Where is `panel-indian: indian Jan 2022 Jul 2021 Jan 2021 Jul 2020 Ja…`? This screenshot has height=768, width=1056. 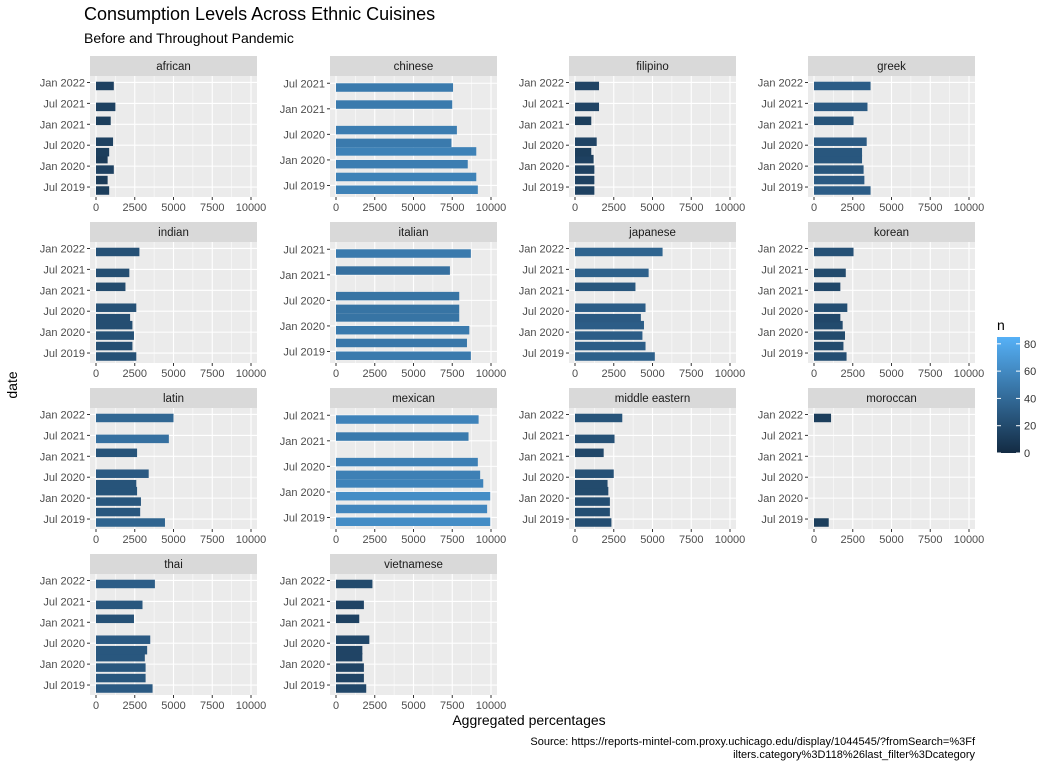 panel-indian: indian Jan 2022 Jul 2021 Jan 2021 Jul 2020 Ja… is located at coordinates (153, 301).